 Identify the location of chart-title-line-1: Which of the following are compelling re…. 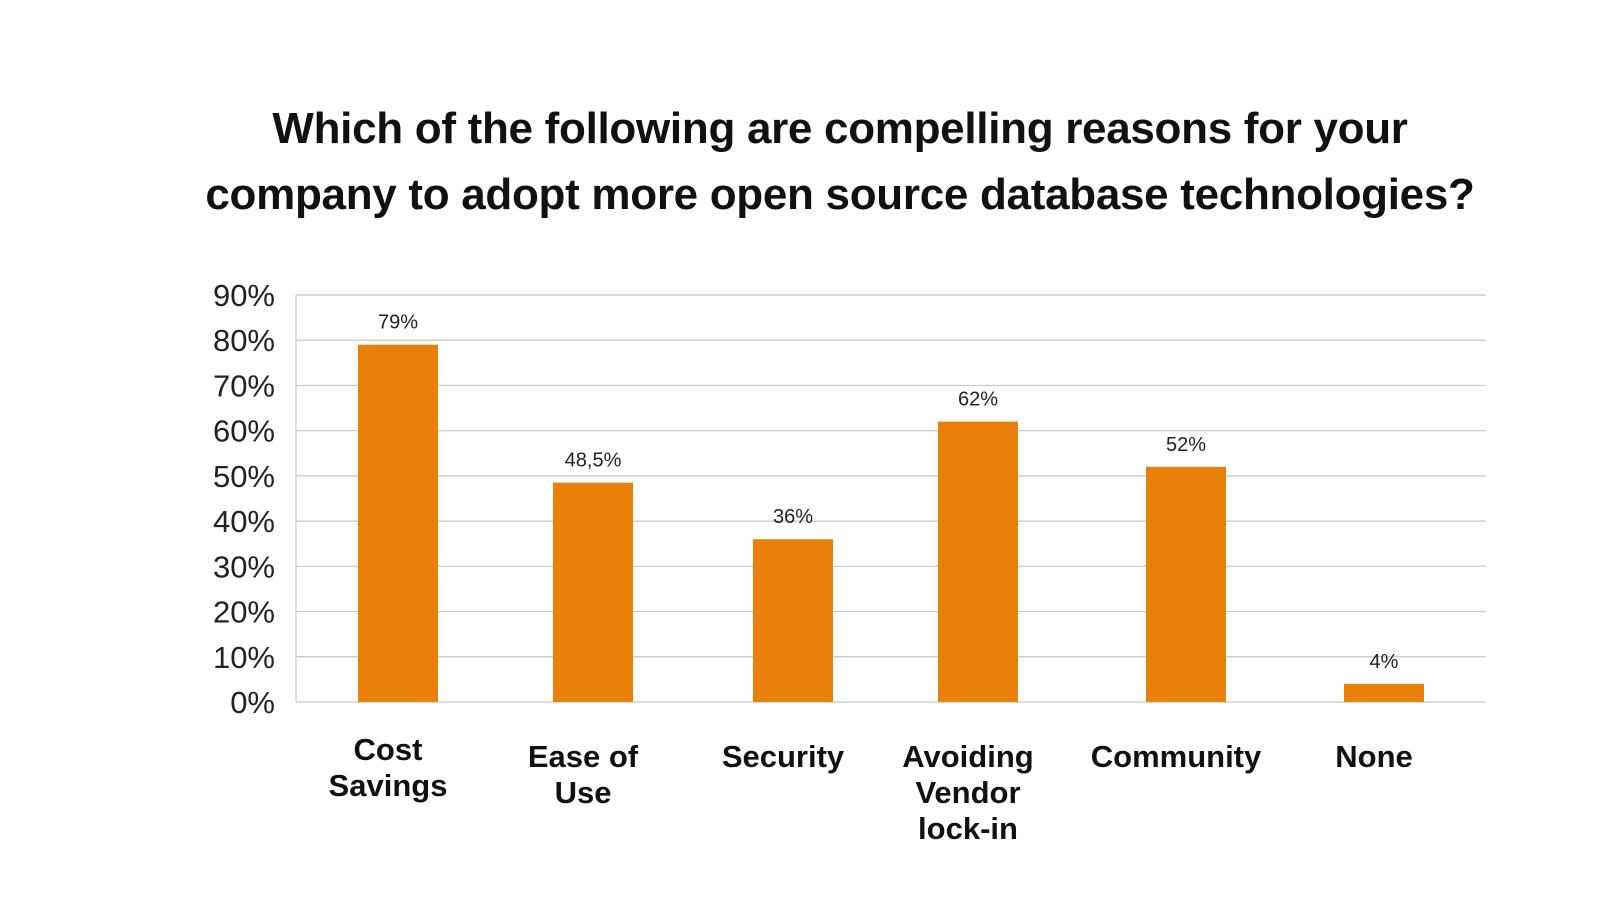
(840, 128).